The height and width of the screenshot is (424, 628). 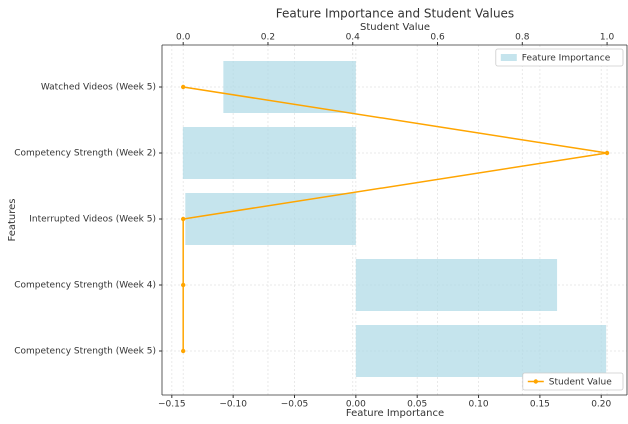 What do you see at coordinates (183, 38) in the screenshot?
I see `x2-tick-label: 0.0` at bounding box center [183, 38].